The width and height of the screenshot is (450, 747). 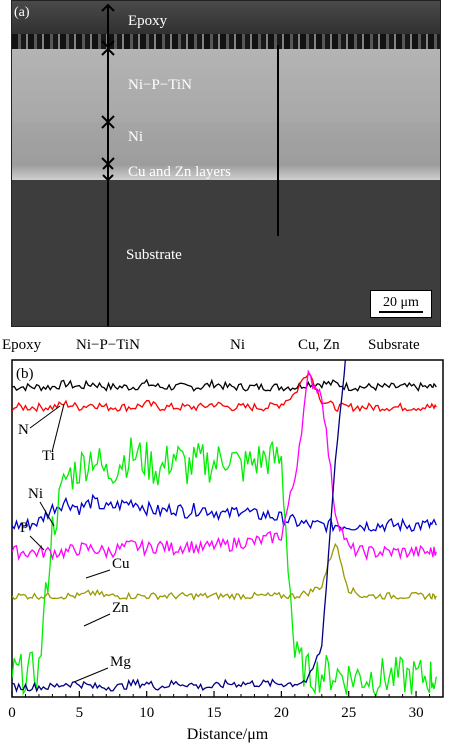 I want to click on nip-label: Ni−P−TiN, so click(x=160, y=85).